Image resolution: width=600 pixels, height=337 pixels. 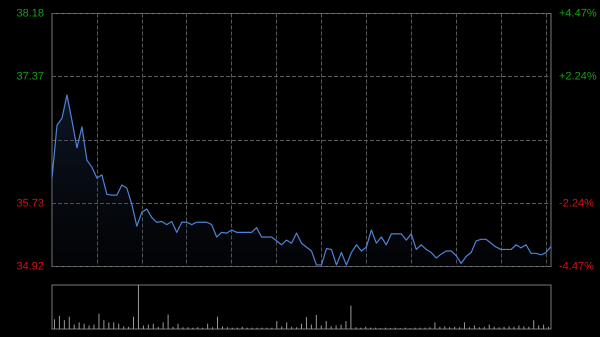 What do you see at coordinates (576, 266) in the screenshot?
I see `y2-tick-label: -4.47%` at bounding box center [576, 266].